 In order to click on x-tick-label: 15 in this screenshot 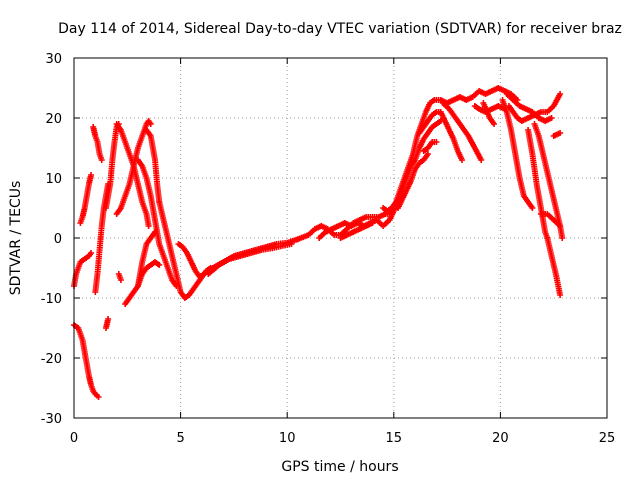, I will do `click(394, 438)`.